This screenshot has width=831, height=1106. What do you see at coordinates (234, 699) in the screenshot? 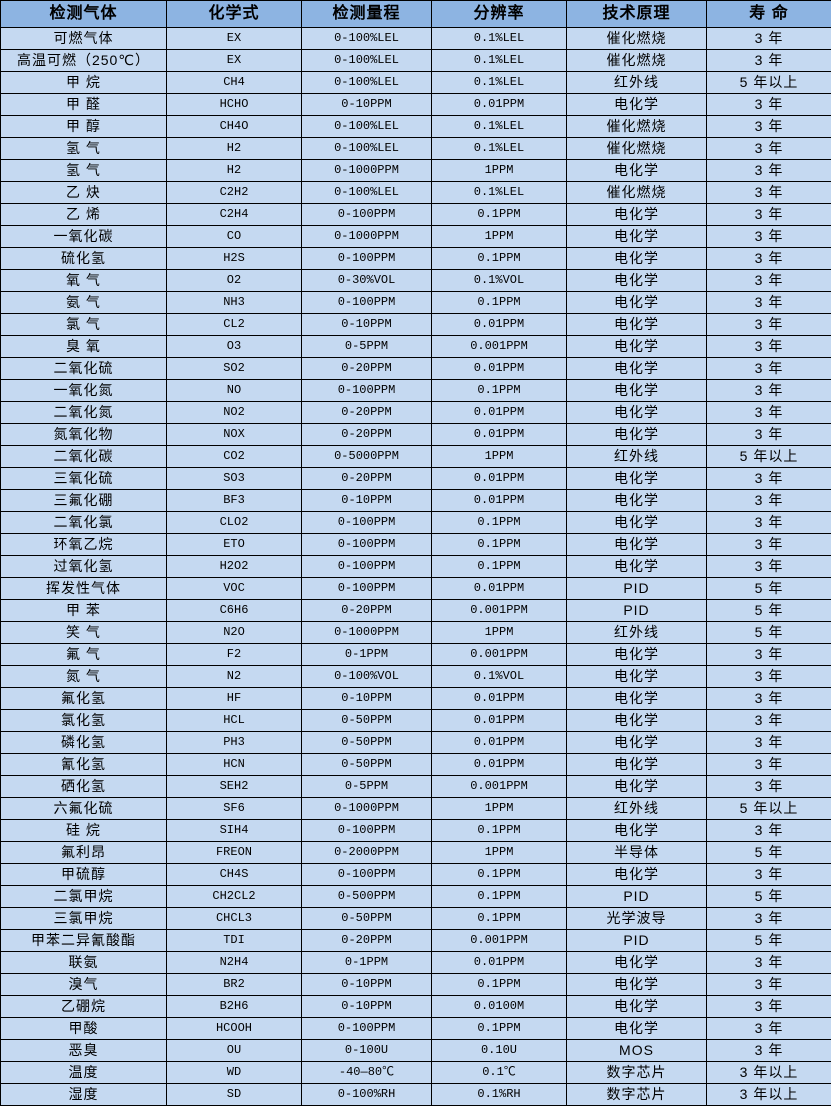
I see `cell-formula: HF` at bounding box center [234, 699].